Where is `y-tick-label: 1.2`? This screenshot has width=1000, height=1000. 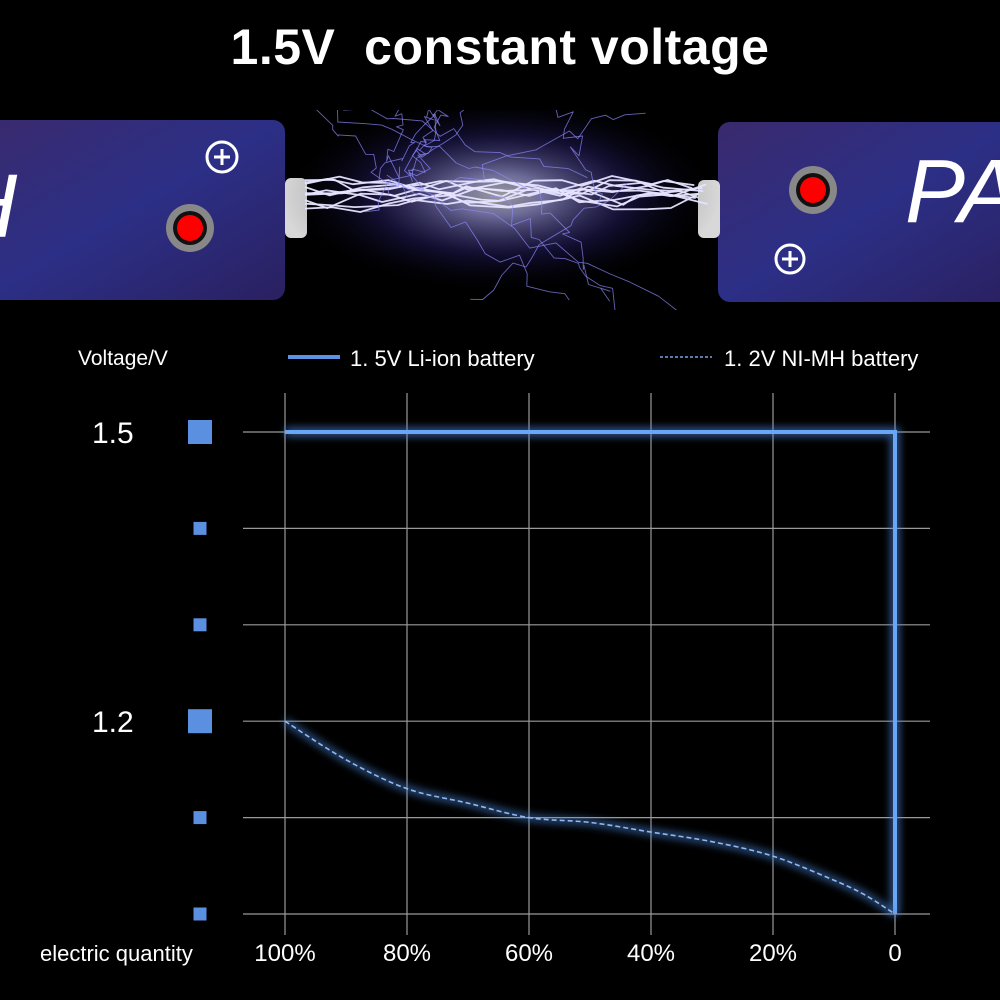
y-tick-label: 1.2 is located at coordinates (113, 722).